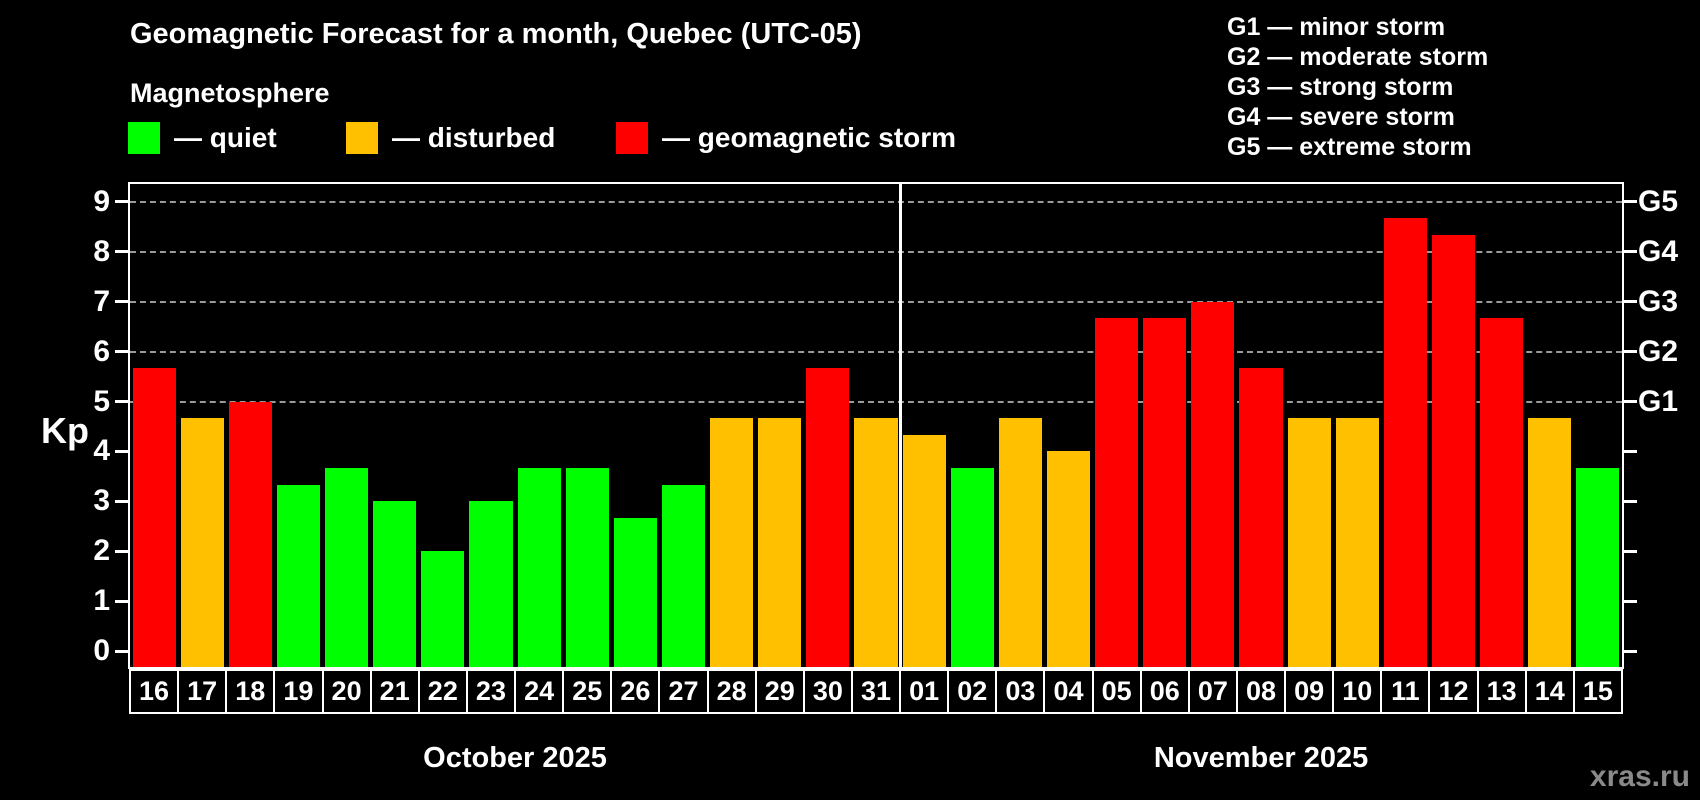 The width and height of the screenshot is (1700, 800). What do you see at coordinates (1658, 301) in the screenshot?
I see `right-axis-label-g3: G3` at bounding box center [1658, 301].